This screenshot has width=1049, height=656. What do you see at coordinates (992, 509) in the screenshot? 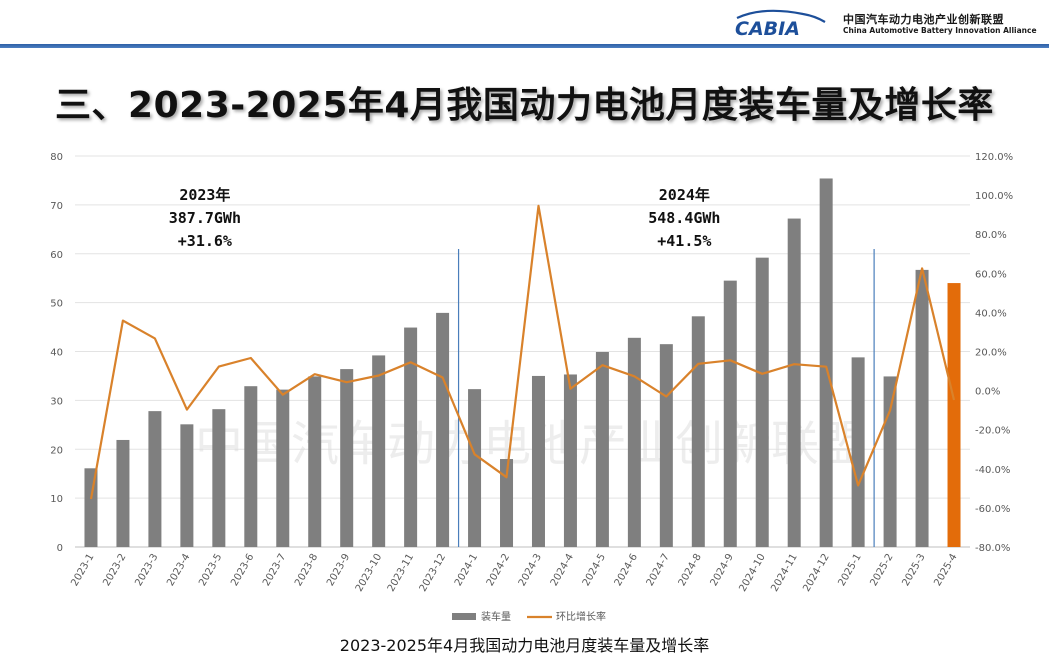
I see `right-tick-label: -60.0%` at bounding box center [992, 509].